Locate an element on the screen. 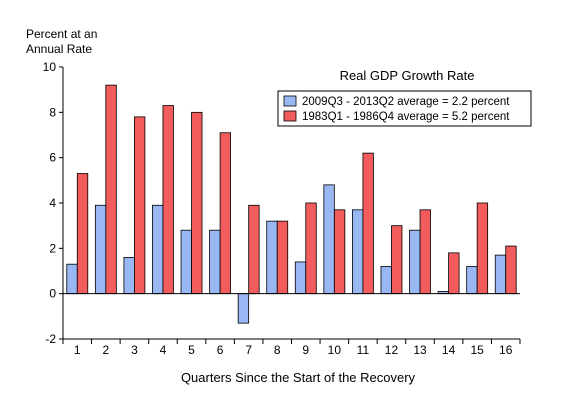 This screenshot has height=412, width=566. bar-series-2-q4 is located at coordinates (168, 200).